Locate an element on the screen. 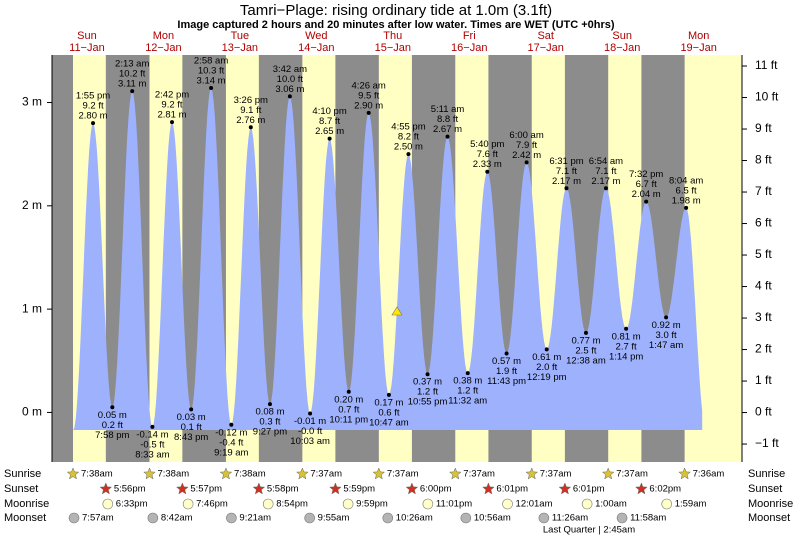 The height and width of the screenshot is (542, 793). sunrise-time: 7:36am is located at coordinates (709, 474).